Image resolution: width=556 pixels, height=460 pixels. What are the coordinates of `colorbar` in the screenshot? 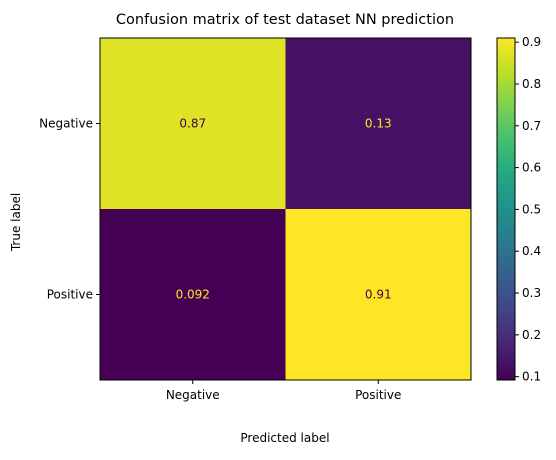 It's located at (506, 209).